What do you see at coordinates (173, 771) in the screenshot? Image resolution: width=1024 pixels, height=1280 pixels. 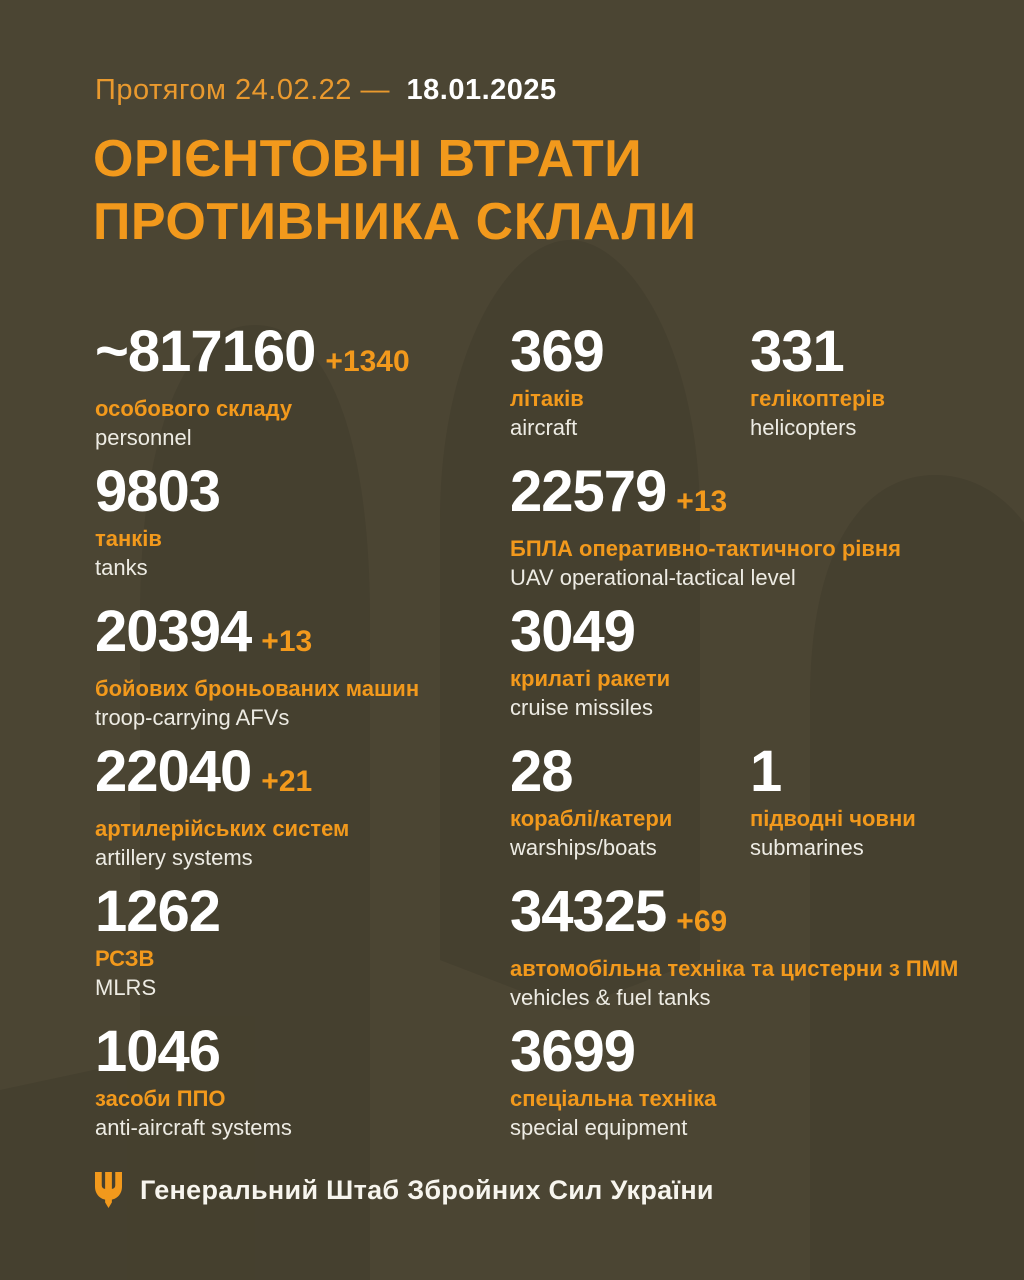 I see `stat-value: 22040` at bounding box center [173, 771].